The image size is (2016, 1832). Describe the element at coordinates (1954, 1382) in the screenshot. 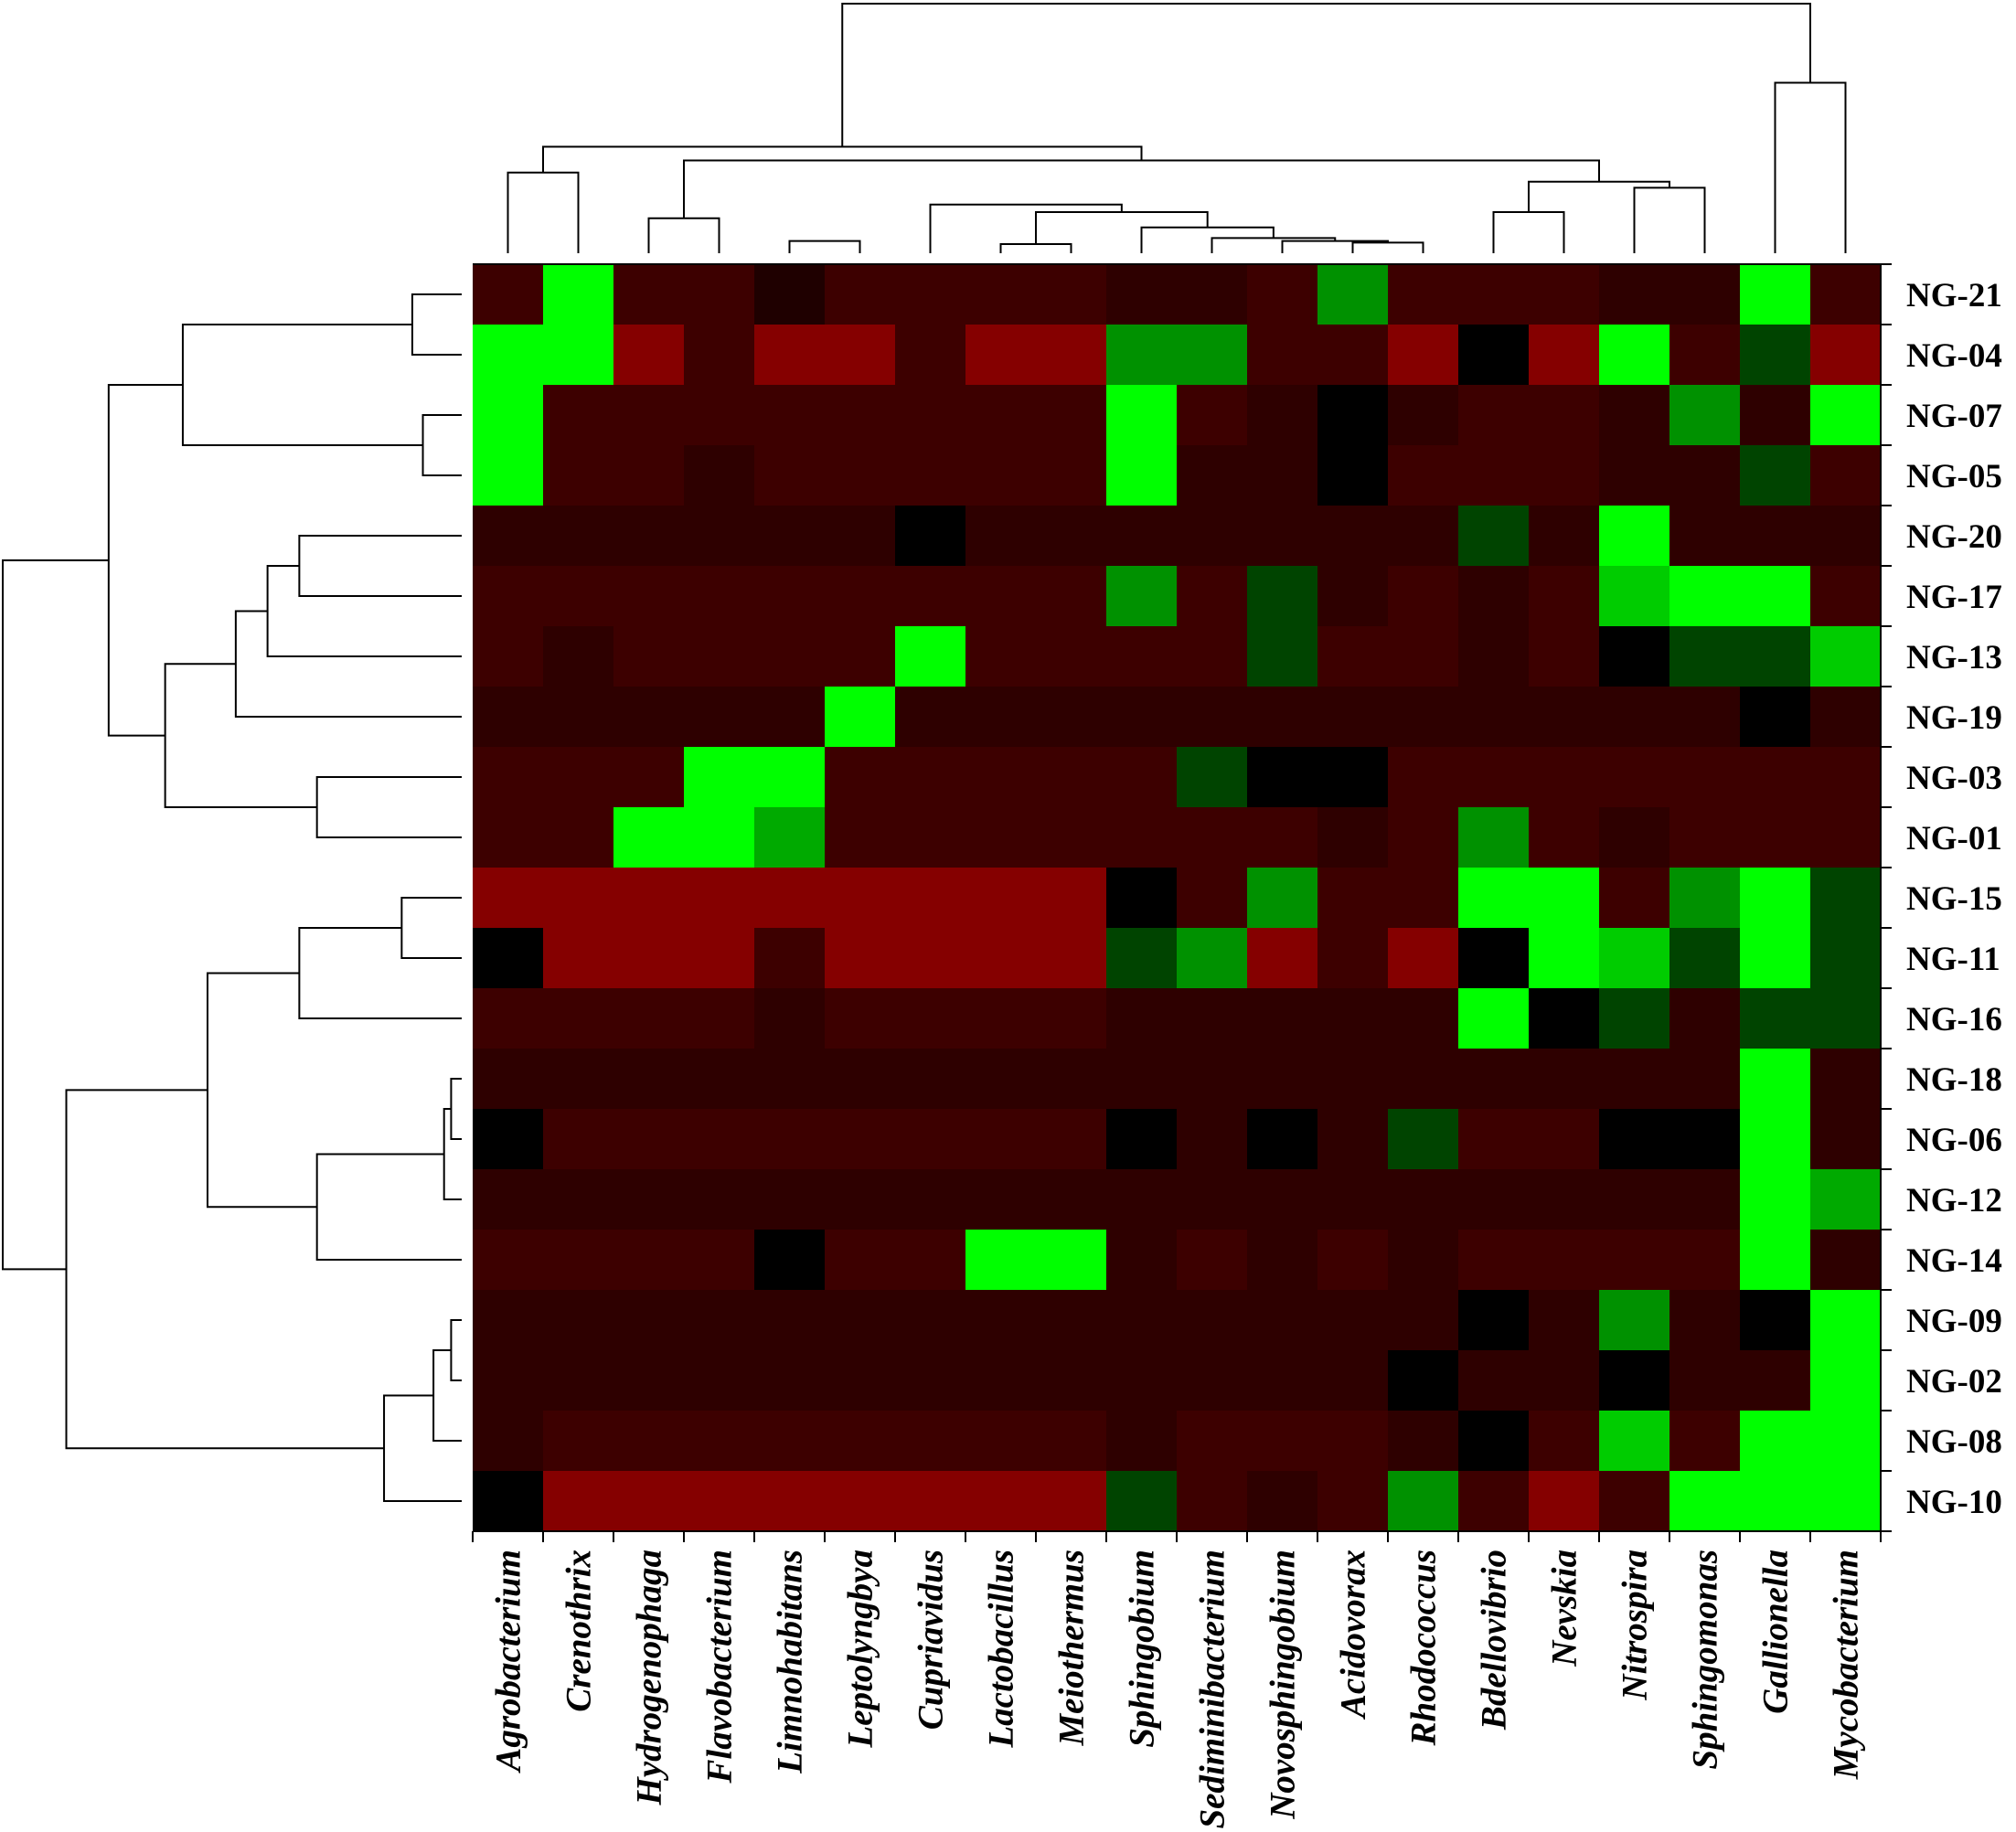

I see `row-label: NG-02` at that location.